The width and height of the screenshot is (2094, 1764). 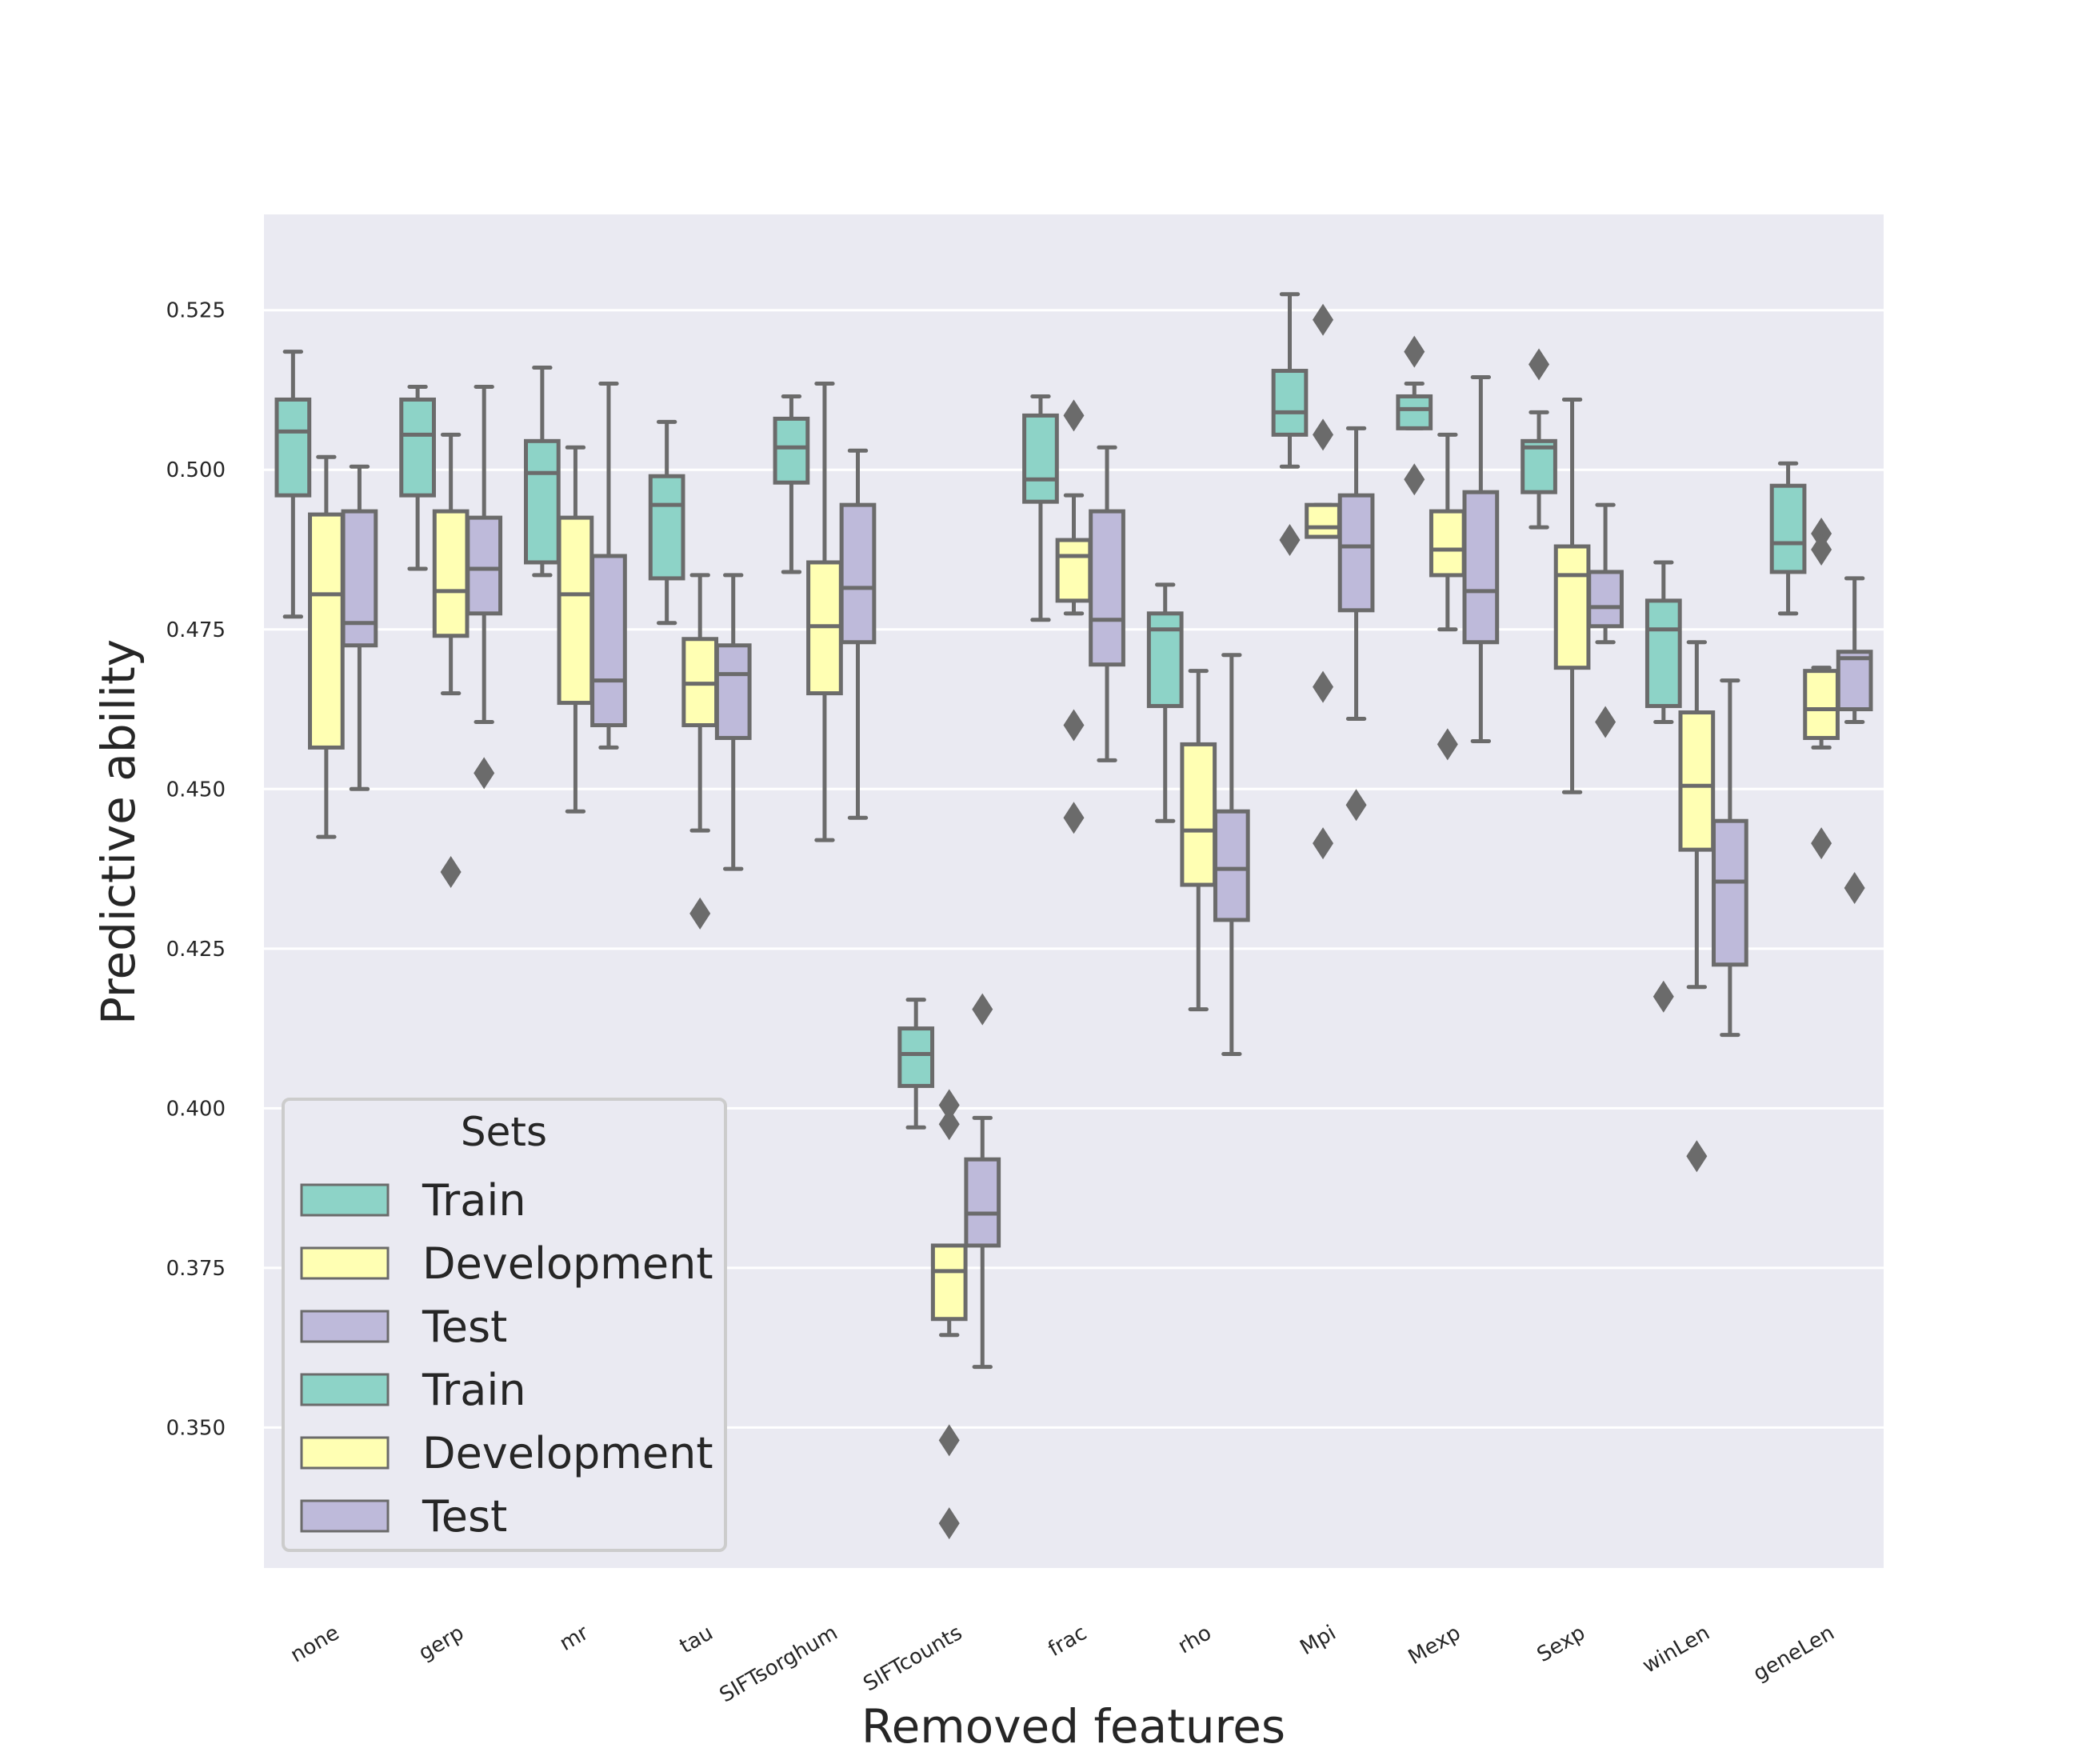 I want to click on box-train-siftcounts, so click(x=916, y=1064).